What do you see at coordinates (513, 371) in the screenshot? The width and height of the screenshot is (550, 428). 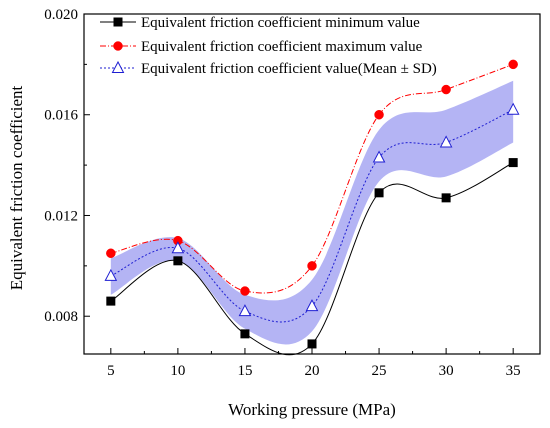 I see `x-tick-label: 35` at bounding box center [513, 371].